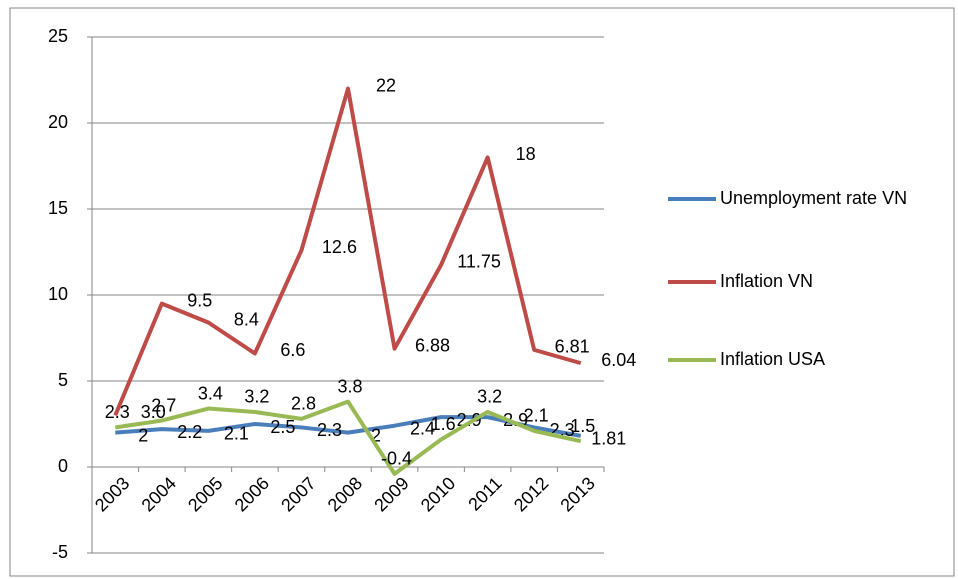 The width and height of the screenshot is (958, 579). Describe the element at coordinates (60, 552) in the screenshot. I see `y-tick-label: -5` at that location.